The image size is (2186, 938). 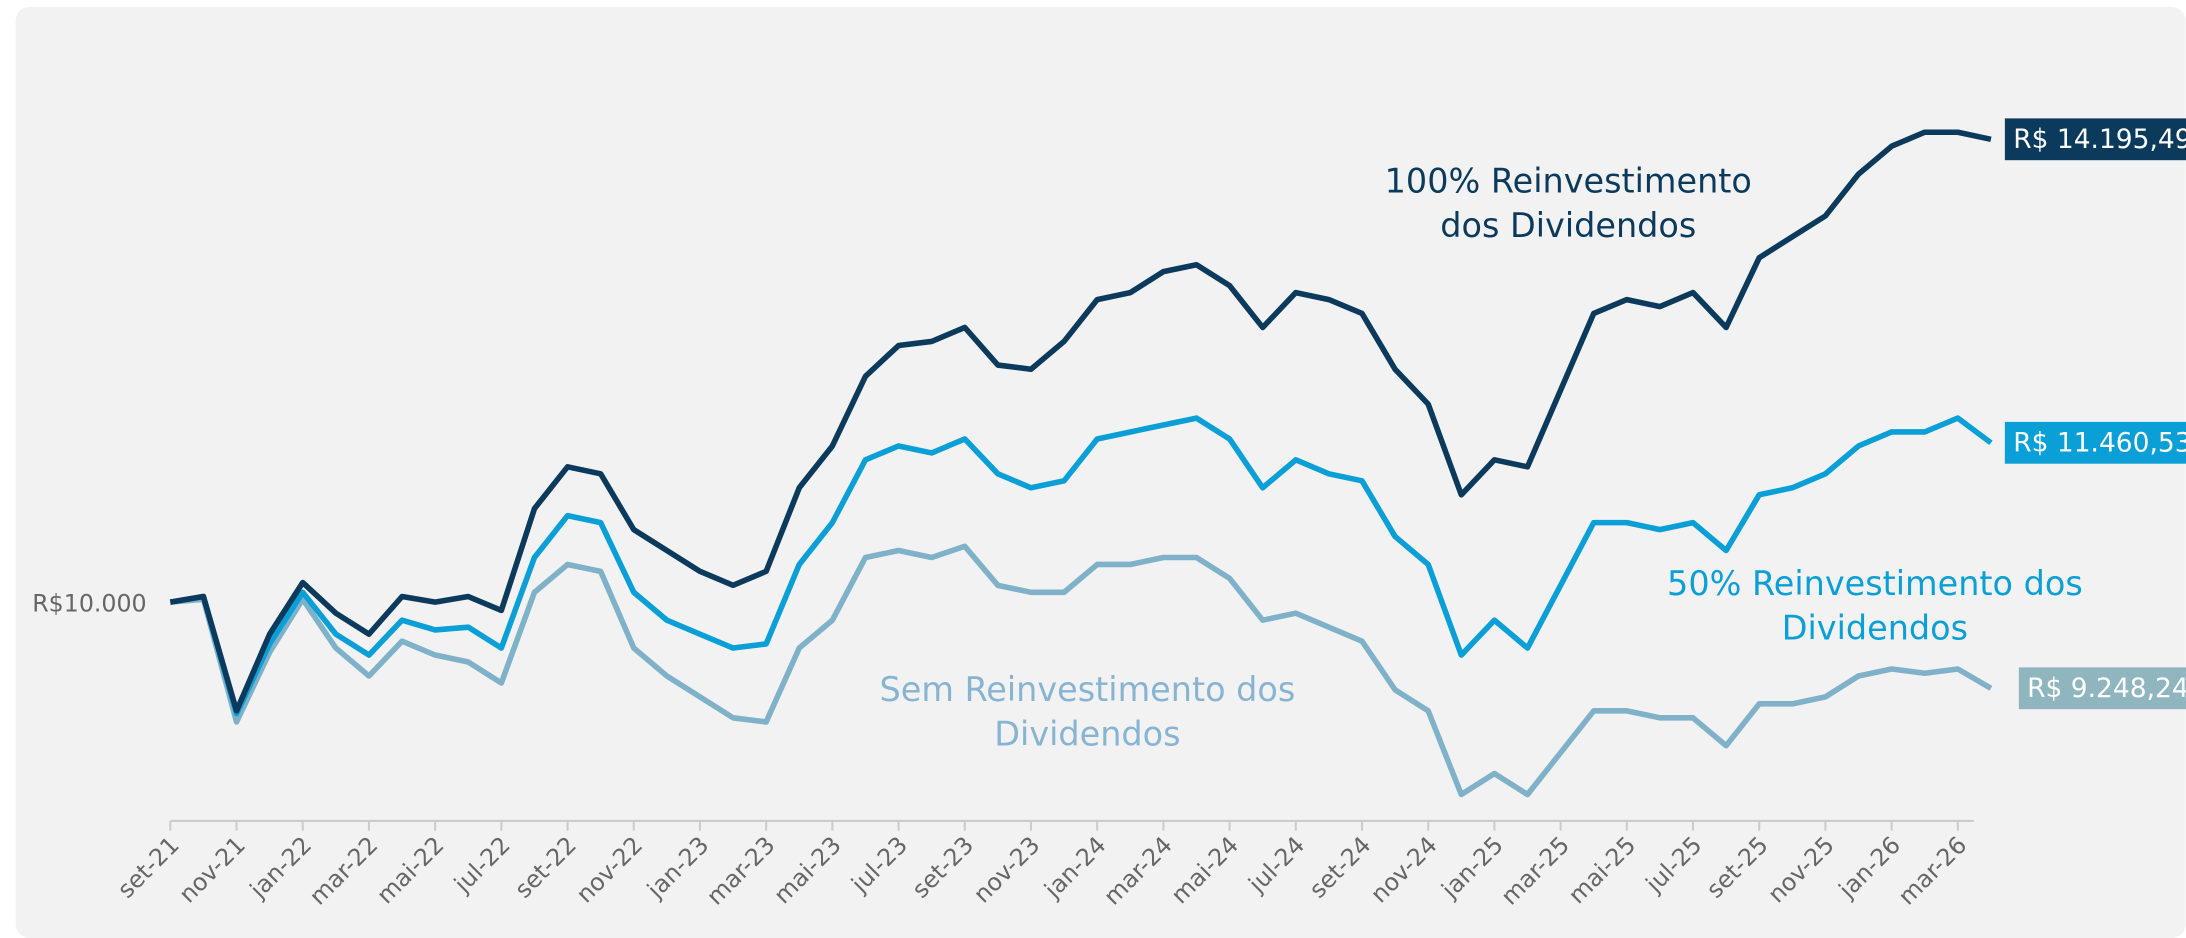 I want to click on end-label-text: R$ 11.460,53, so click(x=2099, y=443).